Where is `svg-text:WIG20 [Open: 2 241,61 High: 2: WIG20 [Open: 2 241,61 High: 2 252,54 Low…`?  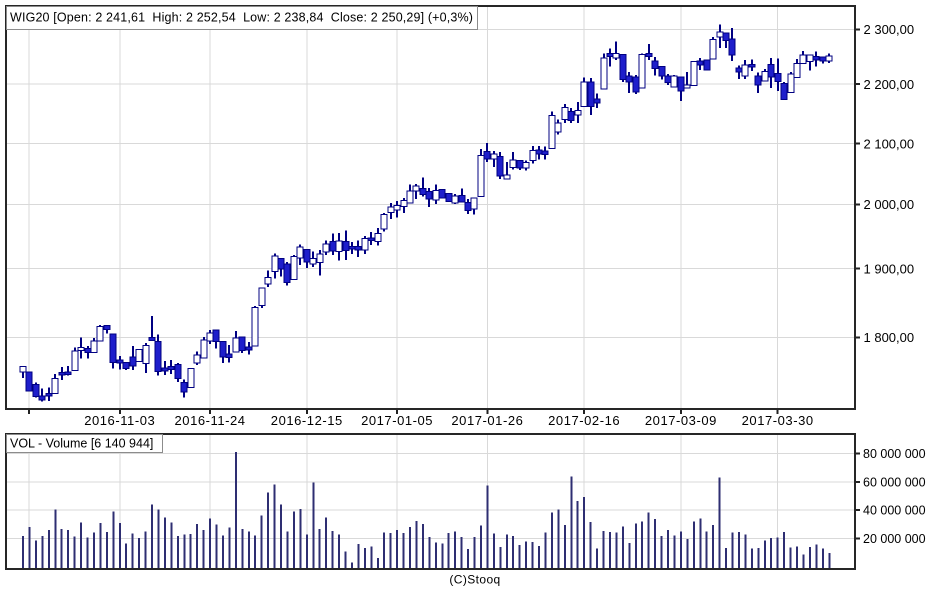 svg-text:WIG20 [Open: 2 241,61 High: 2: WIG20 [Open: 2 241,61 High: 2 252,54 Low… is located at coordinates (241, 18).